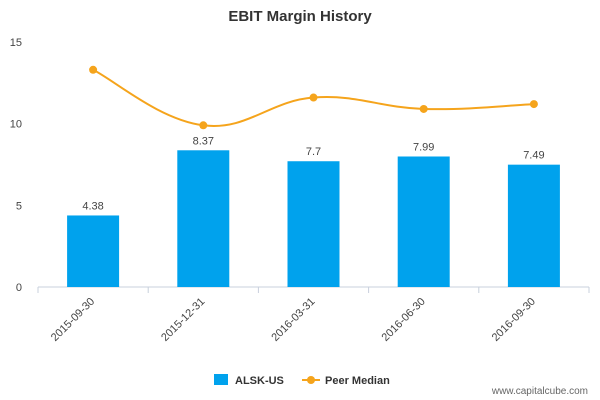 The width and height of the screenshot is (600, 400). I want to click on y-tick-label: 0, so click(19, 288).